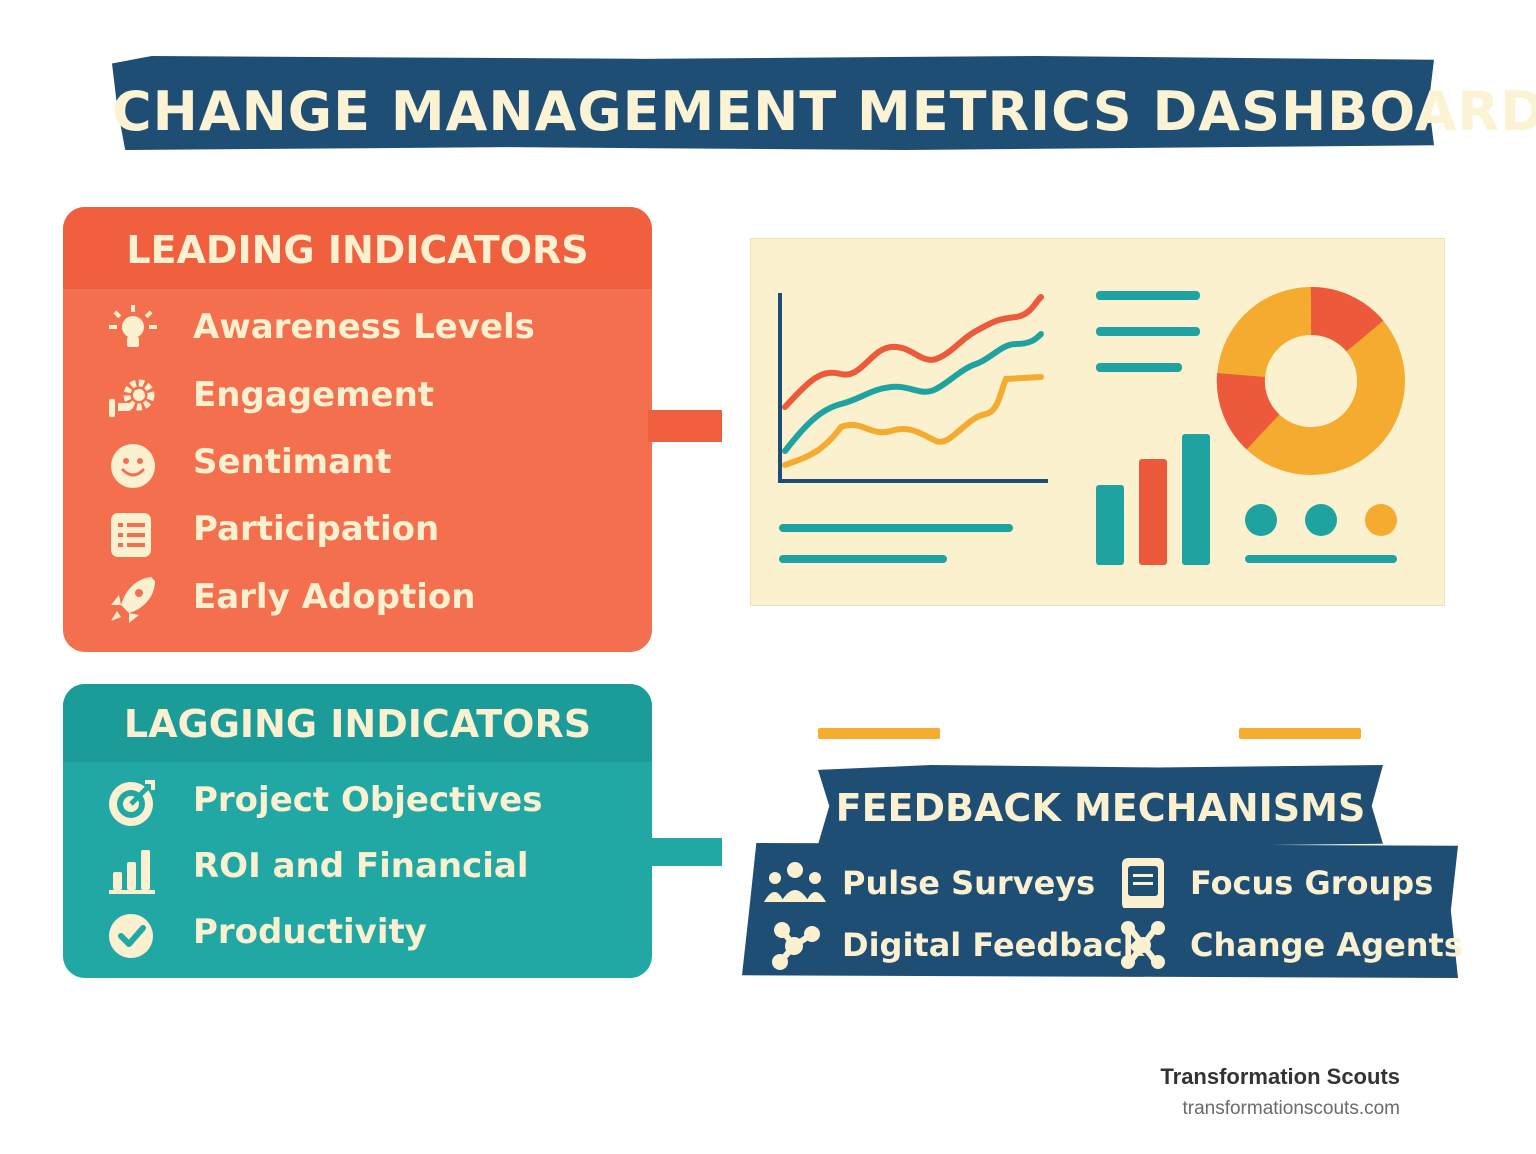 The width and height of the screenshot is (1536, 1154). Describe the element at coordinates (1091, 425) in the screenshot. I see `dashboard-graphic` at that location.